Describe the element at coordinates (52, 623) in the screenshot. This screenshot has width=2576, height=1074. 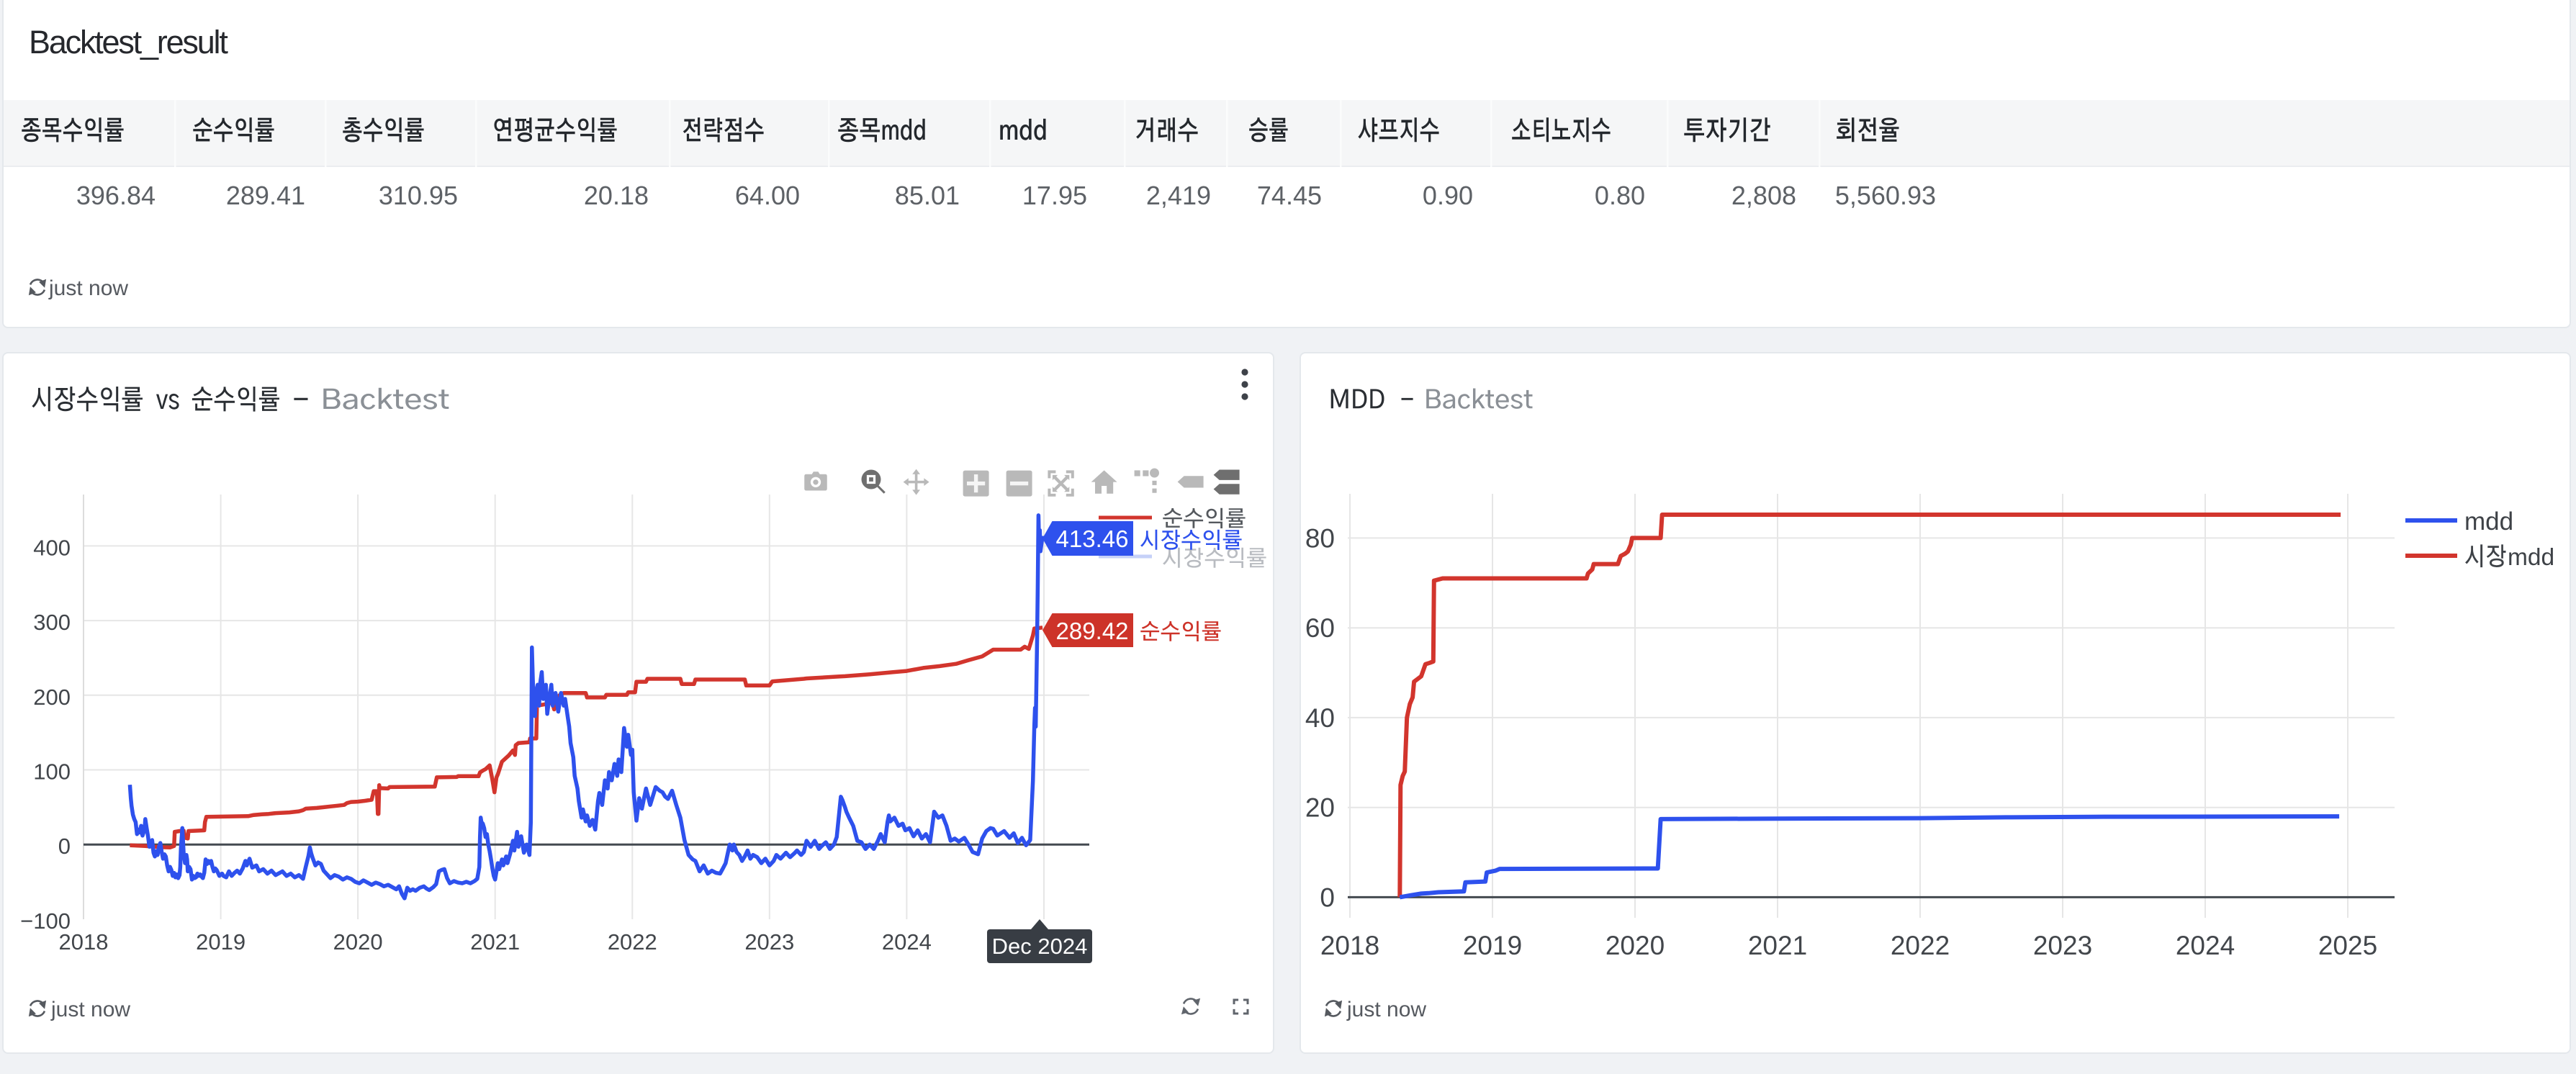
I see `svg-text: 300` at that location.